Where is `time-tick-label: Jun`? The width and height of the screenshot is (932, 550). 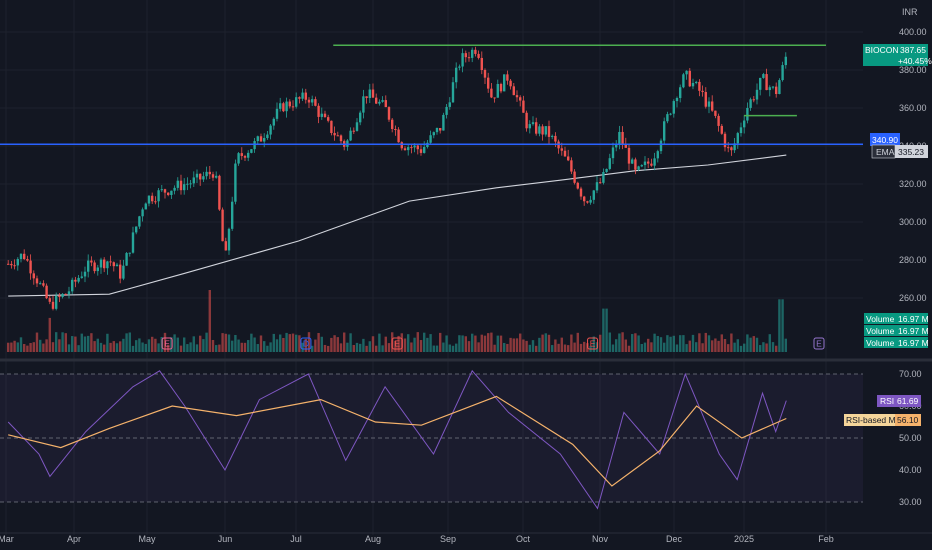 time-tick-label: Jun is located at coordinates (225, 539).